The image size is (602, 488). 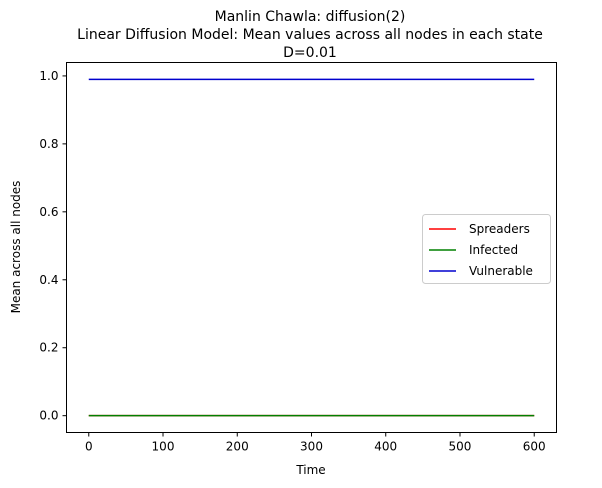 What do you see at coordinates (310, 53) in the screenshot?
I see `title-line-3: D=0.01` at bounding box center [310, 53].